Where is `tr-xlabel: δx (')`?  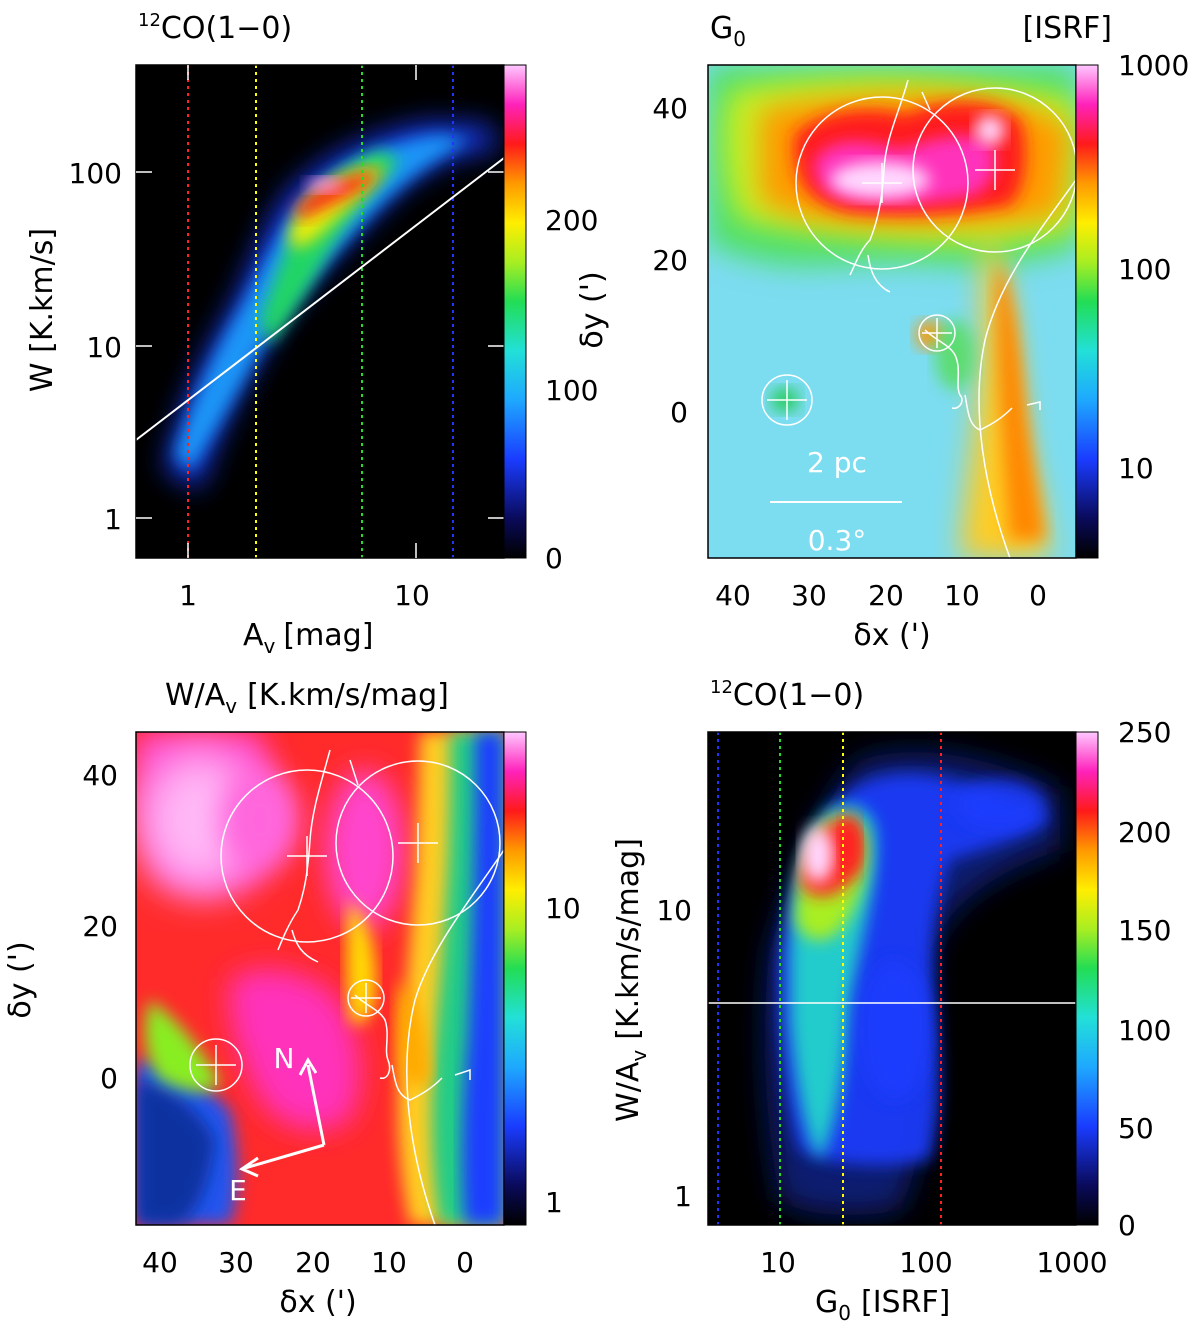 tr-xlabel: δx (') is located at coordinates (891, 635).